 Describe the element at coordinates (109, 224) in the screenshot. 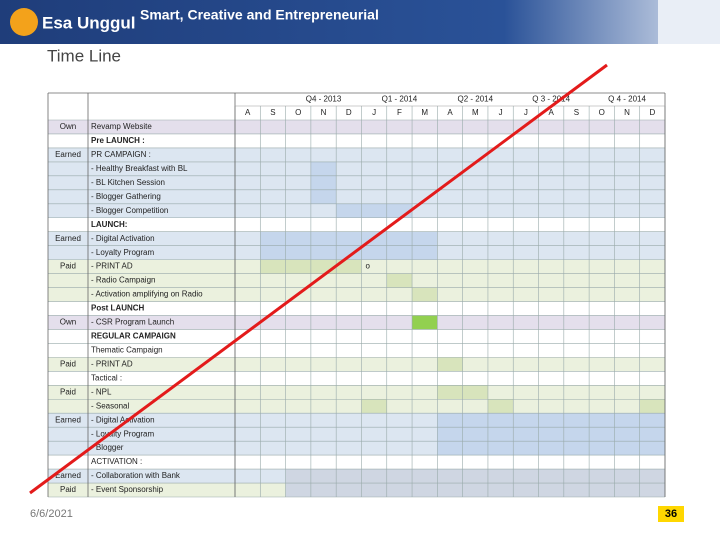

I see `activity-label: LAUNCH:` at that location.